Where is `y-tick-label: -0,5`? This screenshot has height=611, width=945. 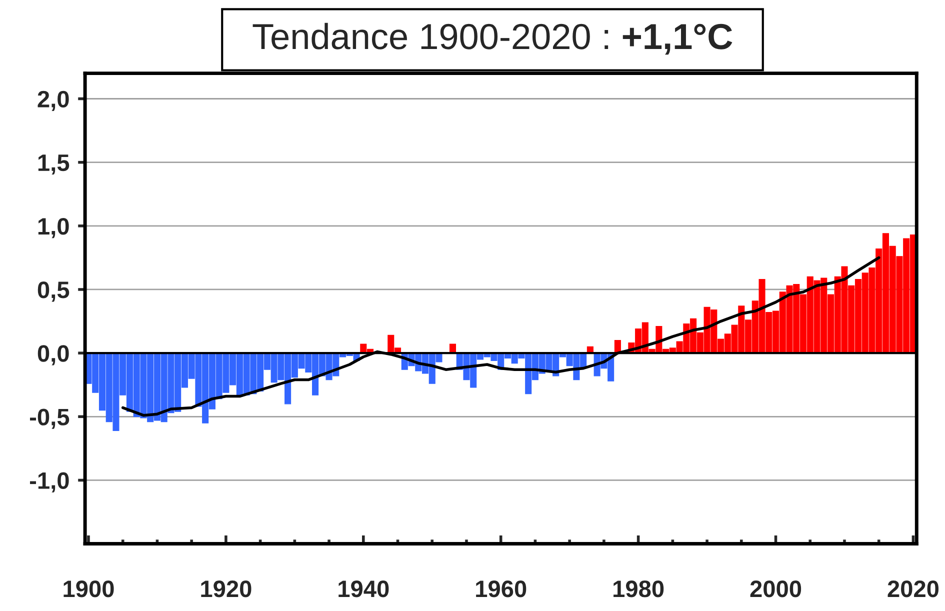 y-tick-label: -0,5 is located at coordinates (50, 418).